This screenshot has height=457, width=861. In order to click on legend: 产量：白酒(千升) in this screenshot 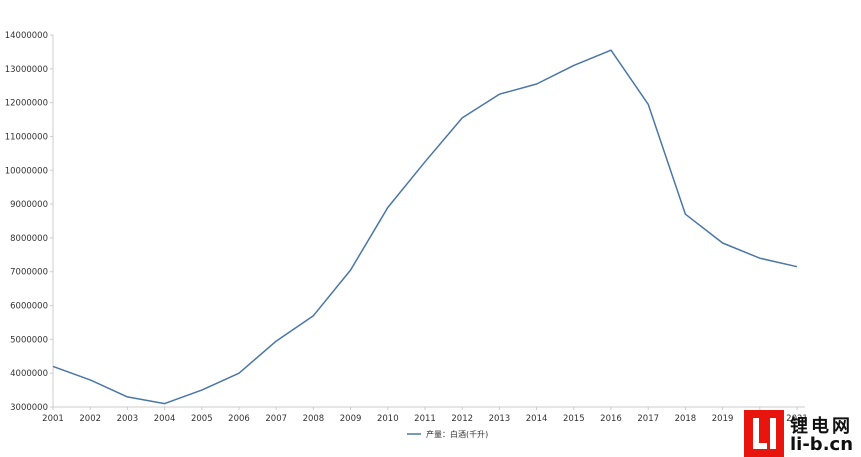, I will do `click(447, 434)`.